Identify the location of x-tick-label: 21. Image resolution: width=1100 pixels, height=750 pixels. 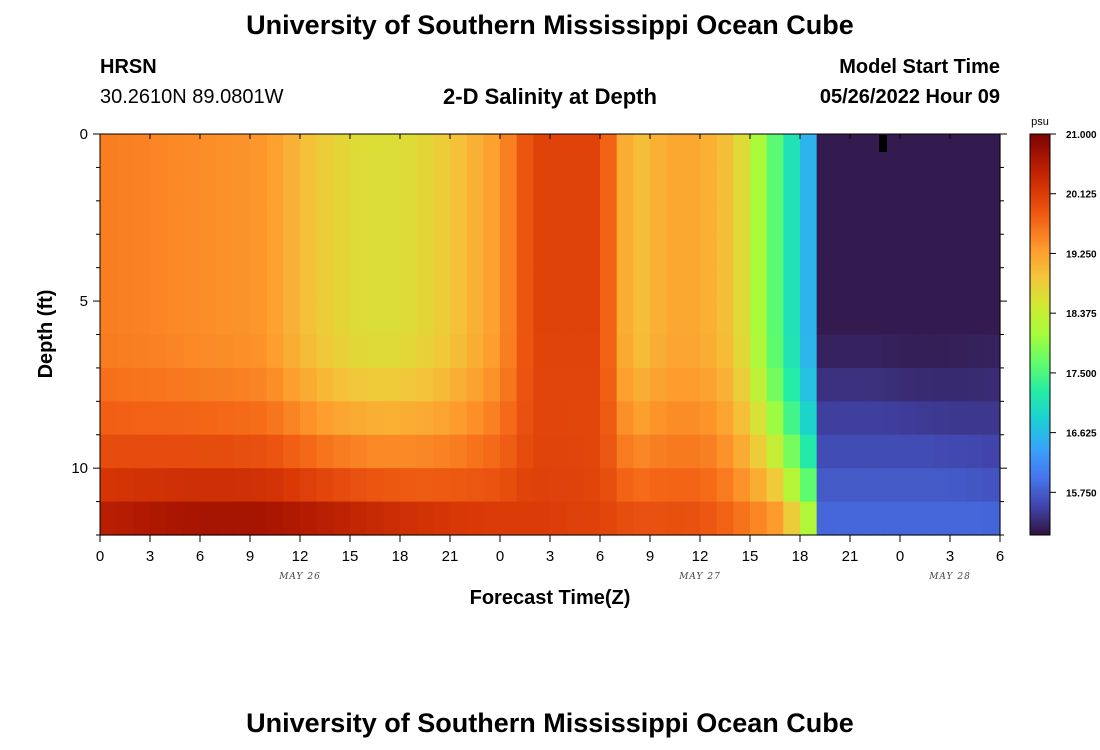
(850, 556).